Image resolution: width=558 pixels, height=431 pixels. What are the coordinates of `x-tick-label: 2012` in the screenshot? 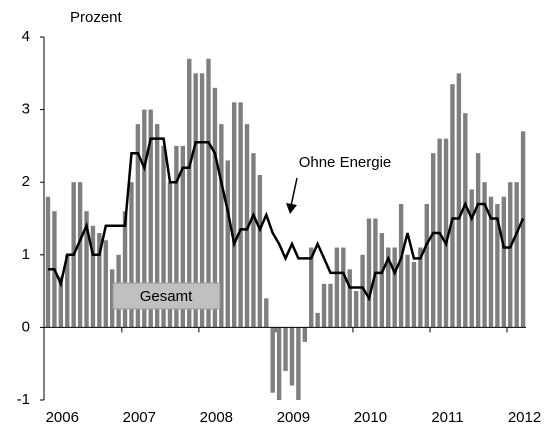 It's located at (524, 417).